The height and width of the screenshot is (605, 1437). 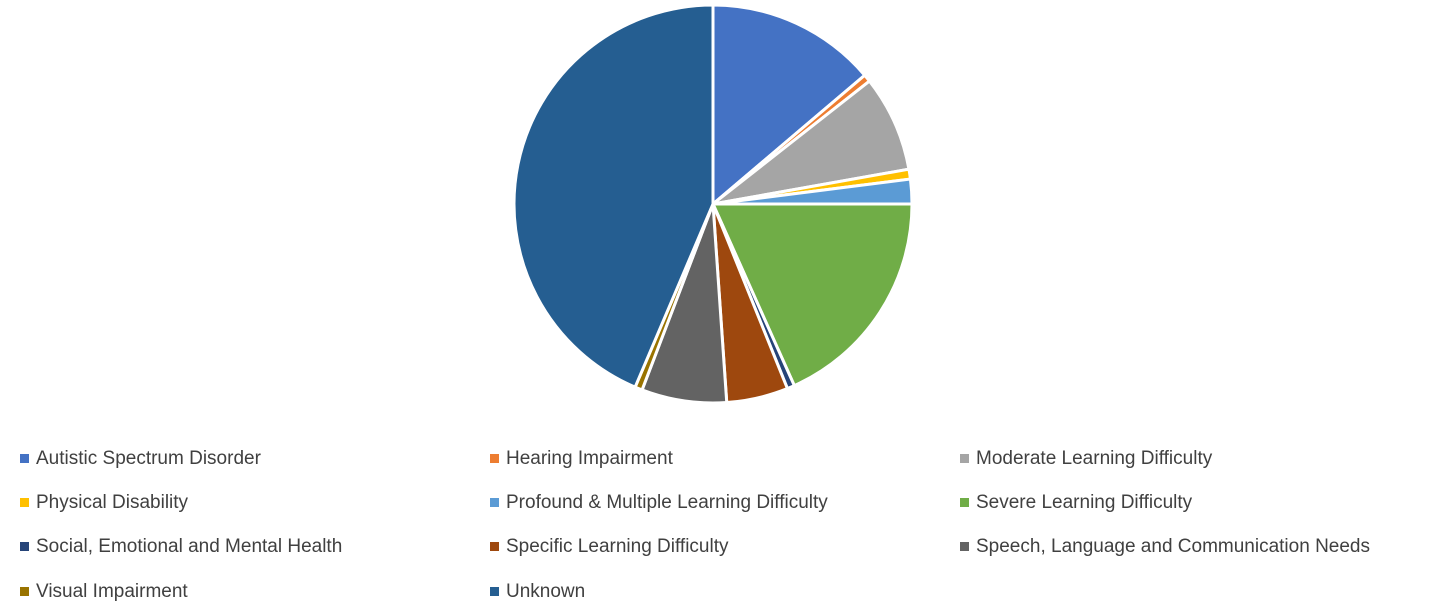 I want to click on legend-label: Speech, Language and Communication Needs, so click(x=1173, y=546).